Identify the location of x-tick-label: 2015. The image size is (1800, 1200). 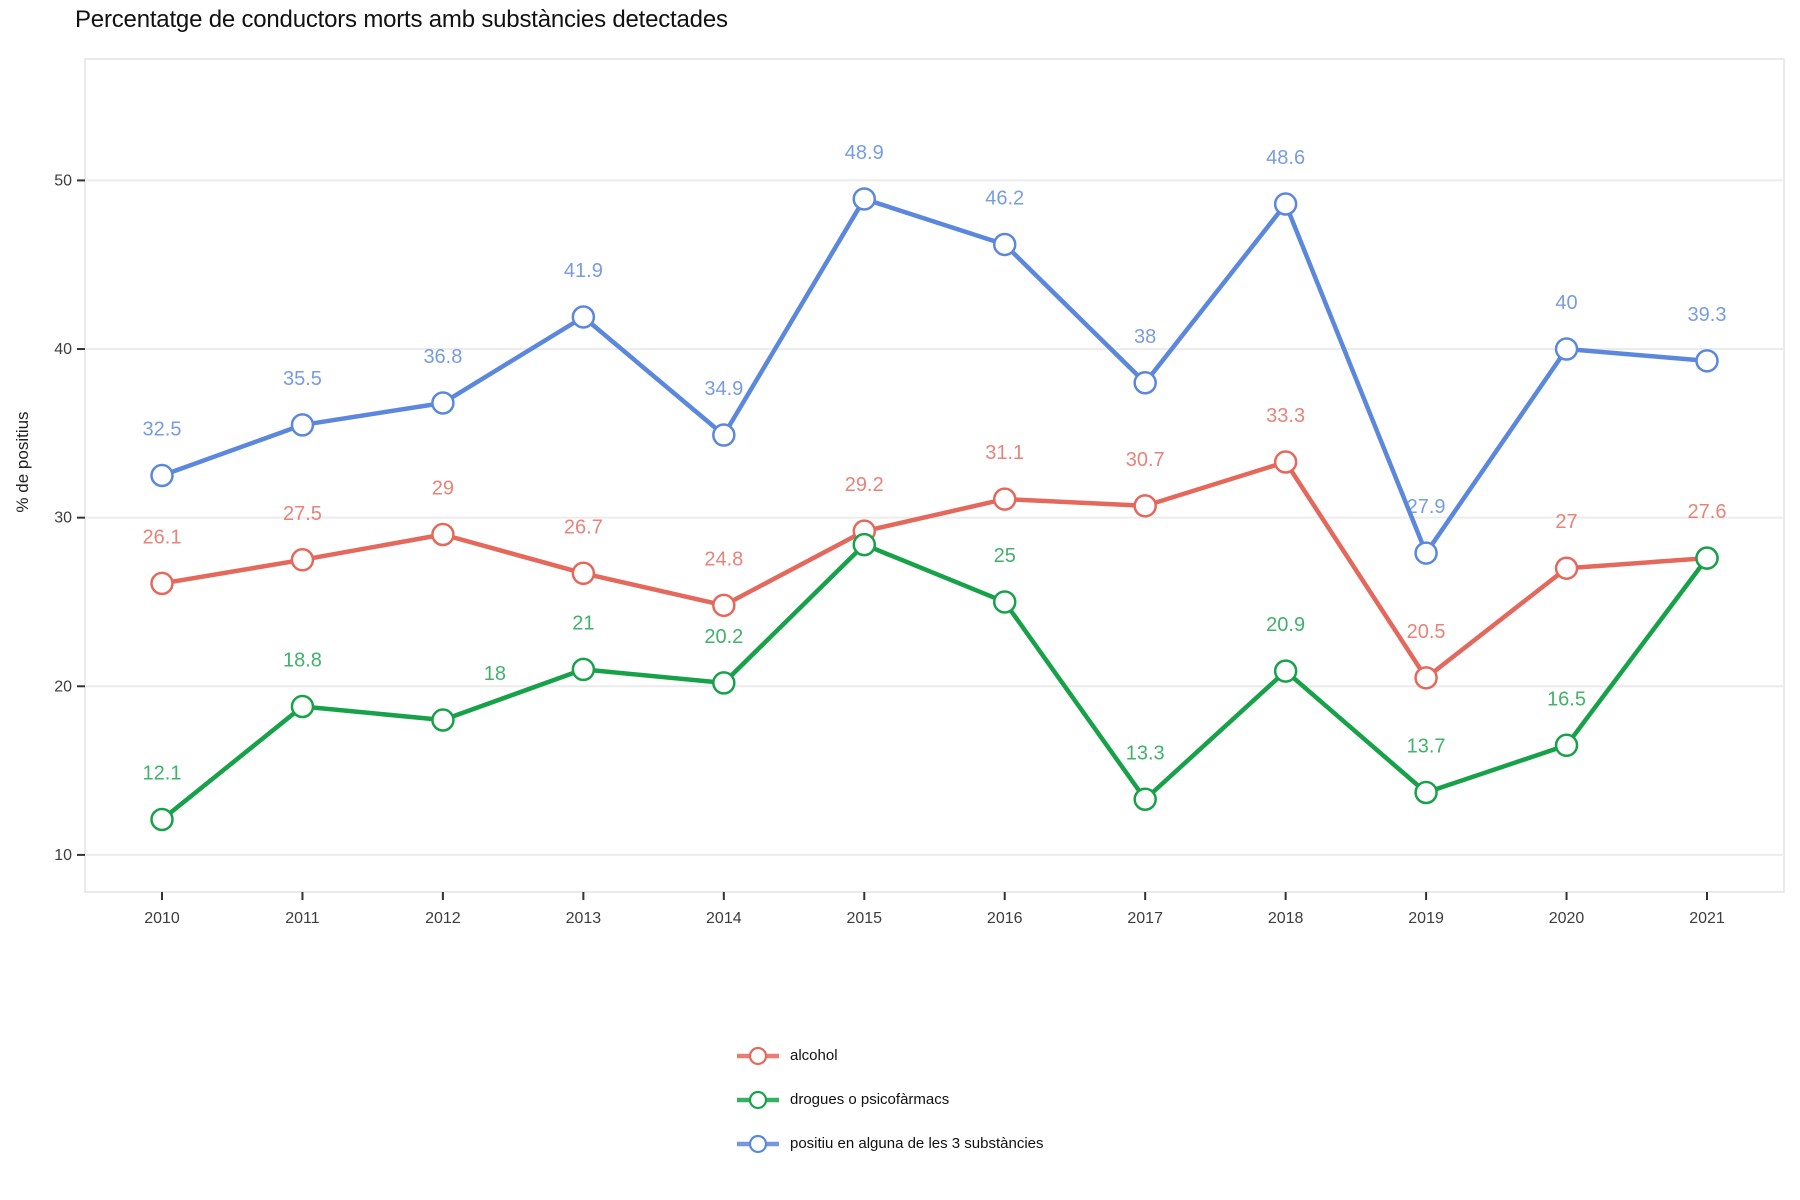
(864, 918).